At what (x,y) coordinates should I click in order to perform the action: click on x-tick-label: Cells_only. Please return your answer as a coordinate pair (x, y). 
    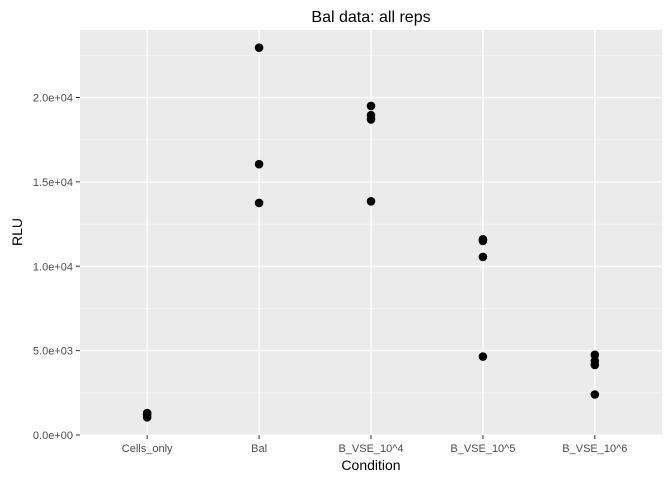
    Looking at the image, I should click on (147, 449).